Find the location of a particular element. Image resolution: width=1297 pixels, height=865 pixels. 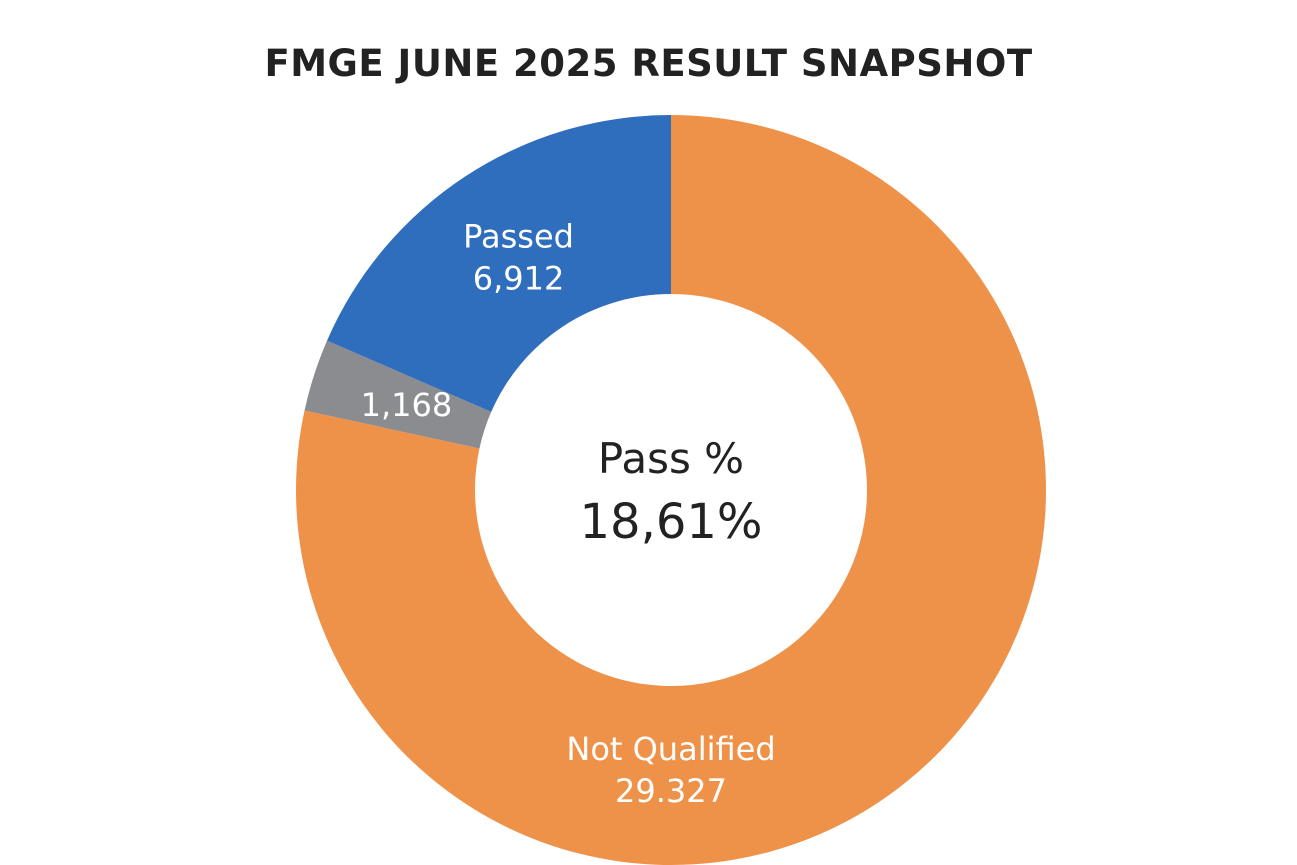

slice-name-label: Not Qualified is located at coordinates (670, 749).